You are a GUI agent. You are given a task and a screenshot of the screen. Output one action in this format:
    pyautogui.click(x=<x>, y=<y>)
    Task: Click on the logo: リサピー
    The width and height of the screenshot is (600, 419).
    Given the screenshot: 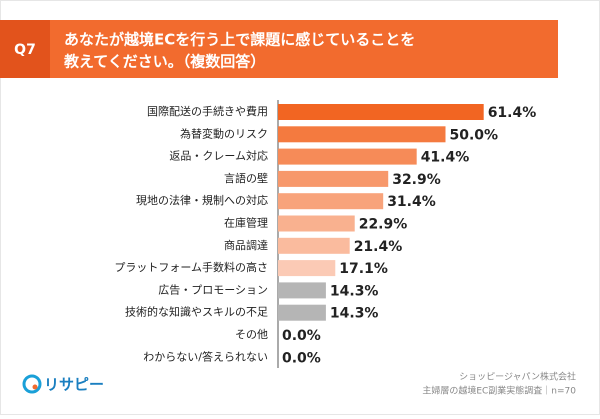 What is the action you would take?
    pyautogui.click(x=74, y=385)
    